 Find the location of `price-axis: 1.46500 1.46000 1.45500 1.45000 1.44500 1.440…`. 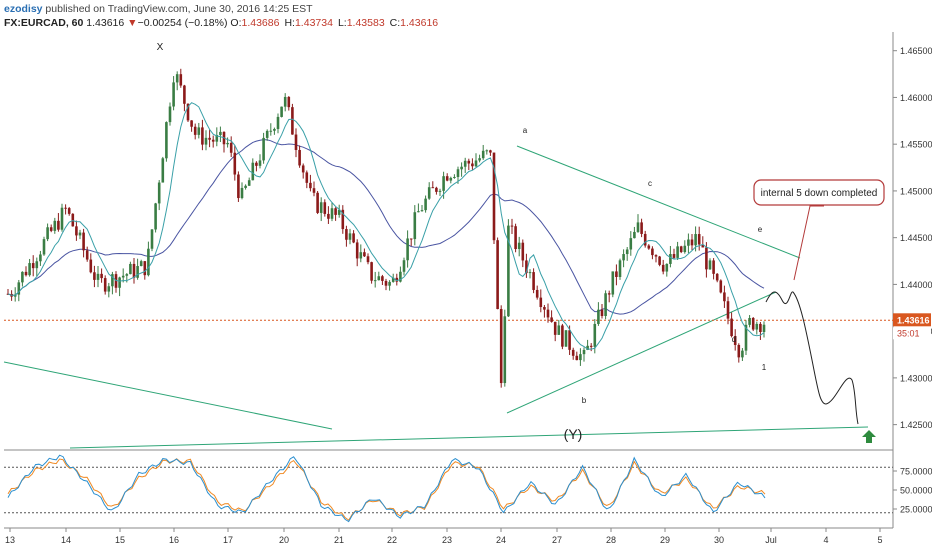

price-axis: 1.46500 1.46000 1.45500 1.45000 1.44500 1.440… is located at coordinates (912, 238).